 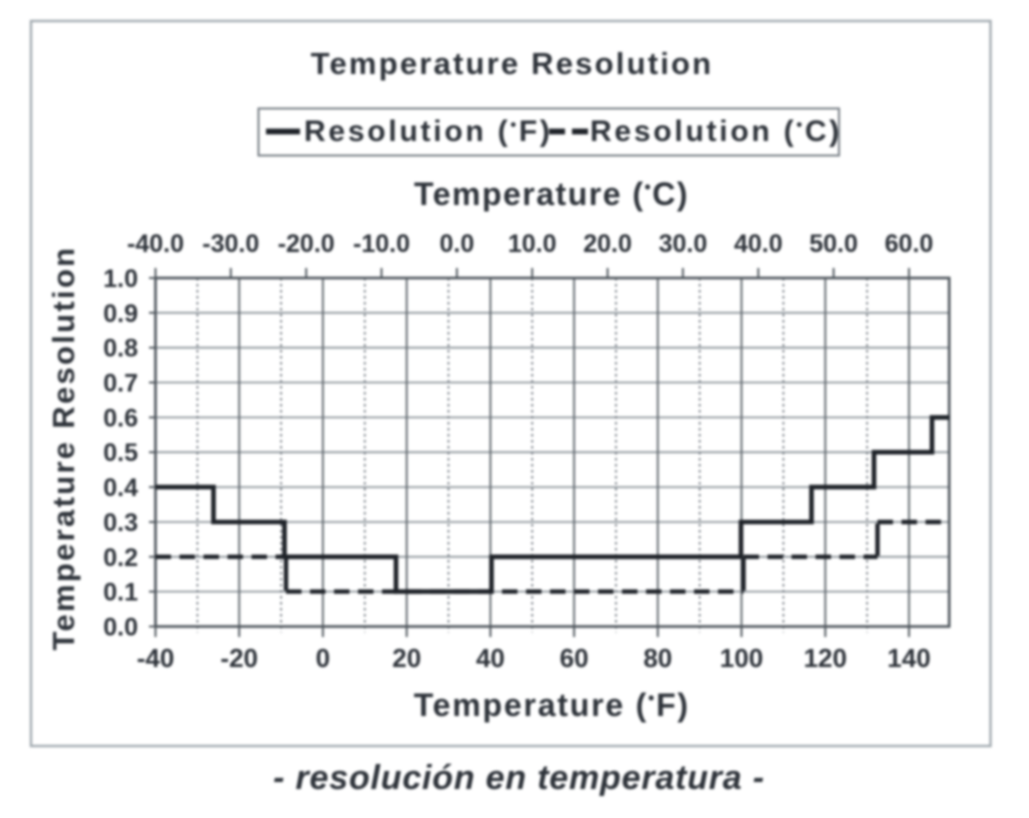 I want to click on svg-text: 0.9, so click(x=120, y=314).